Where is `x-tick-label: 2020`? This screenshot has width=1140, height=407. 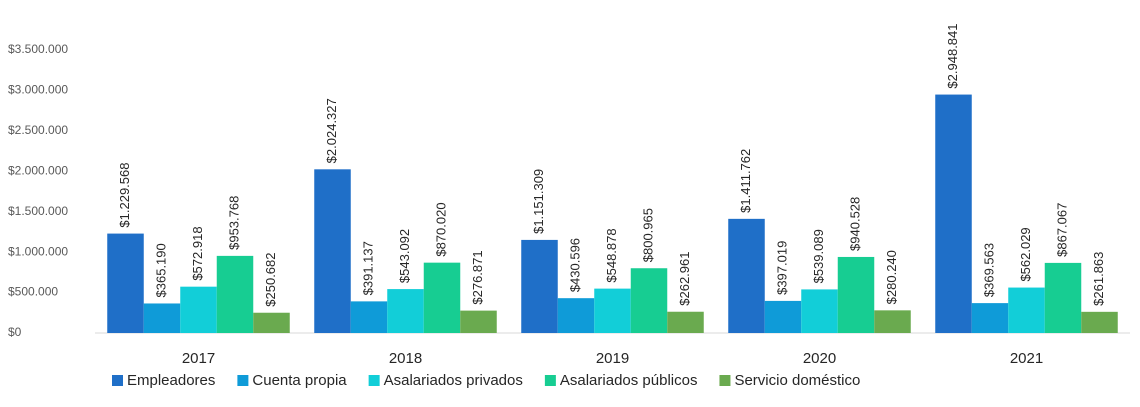 x-tick-label: 2020 is located at coordinates (819, 358).